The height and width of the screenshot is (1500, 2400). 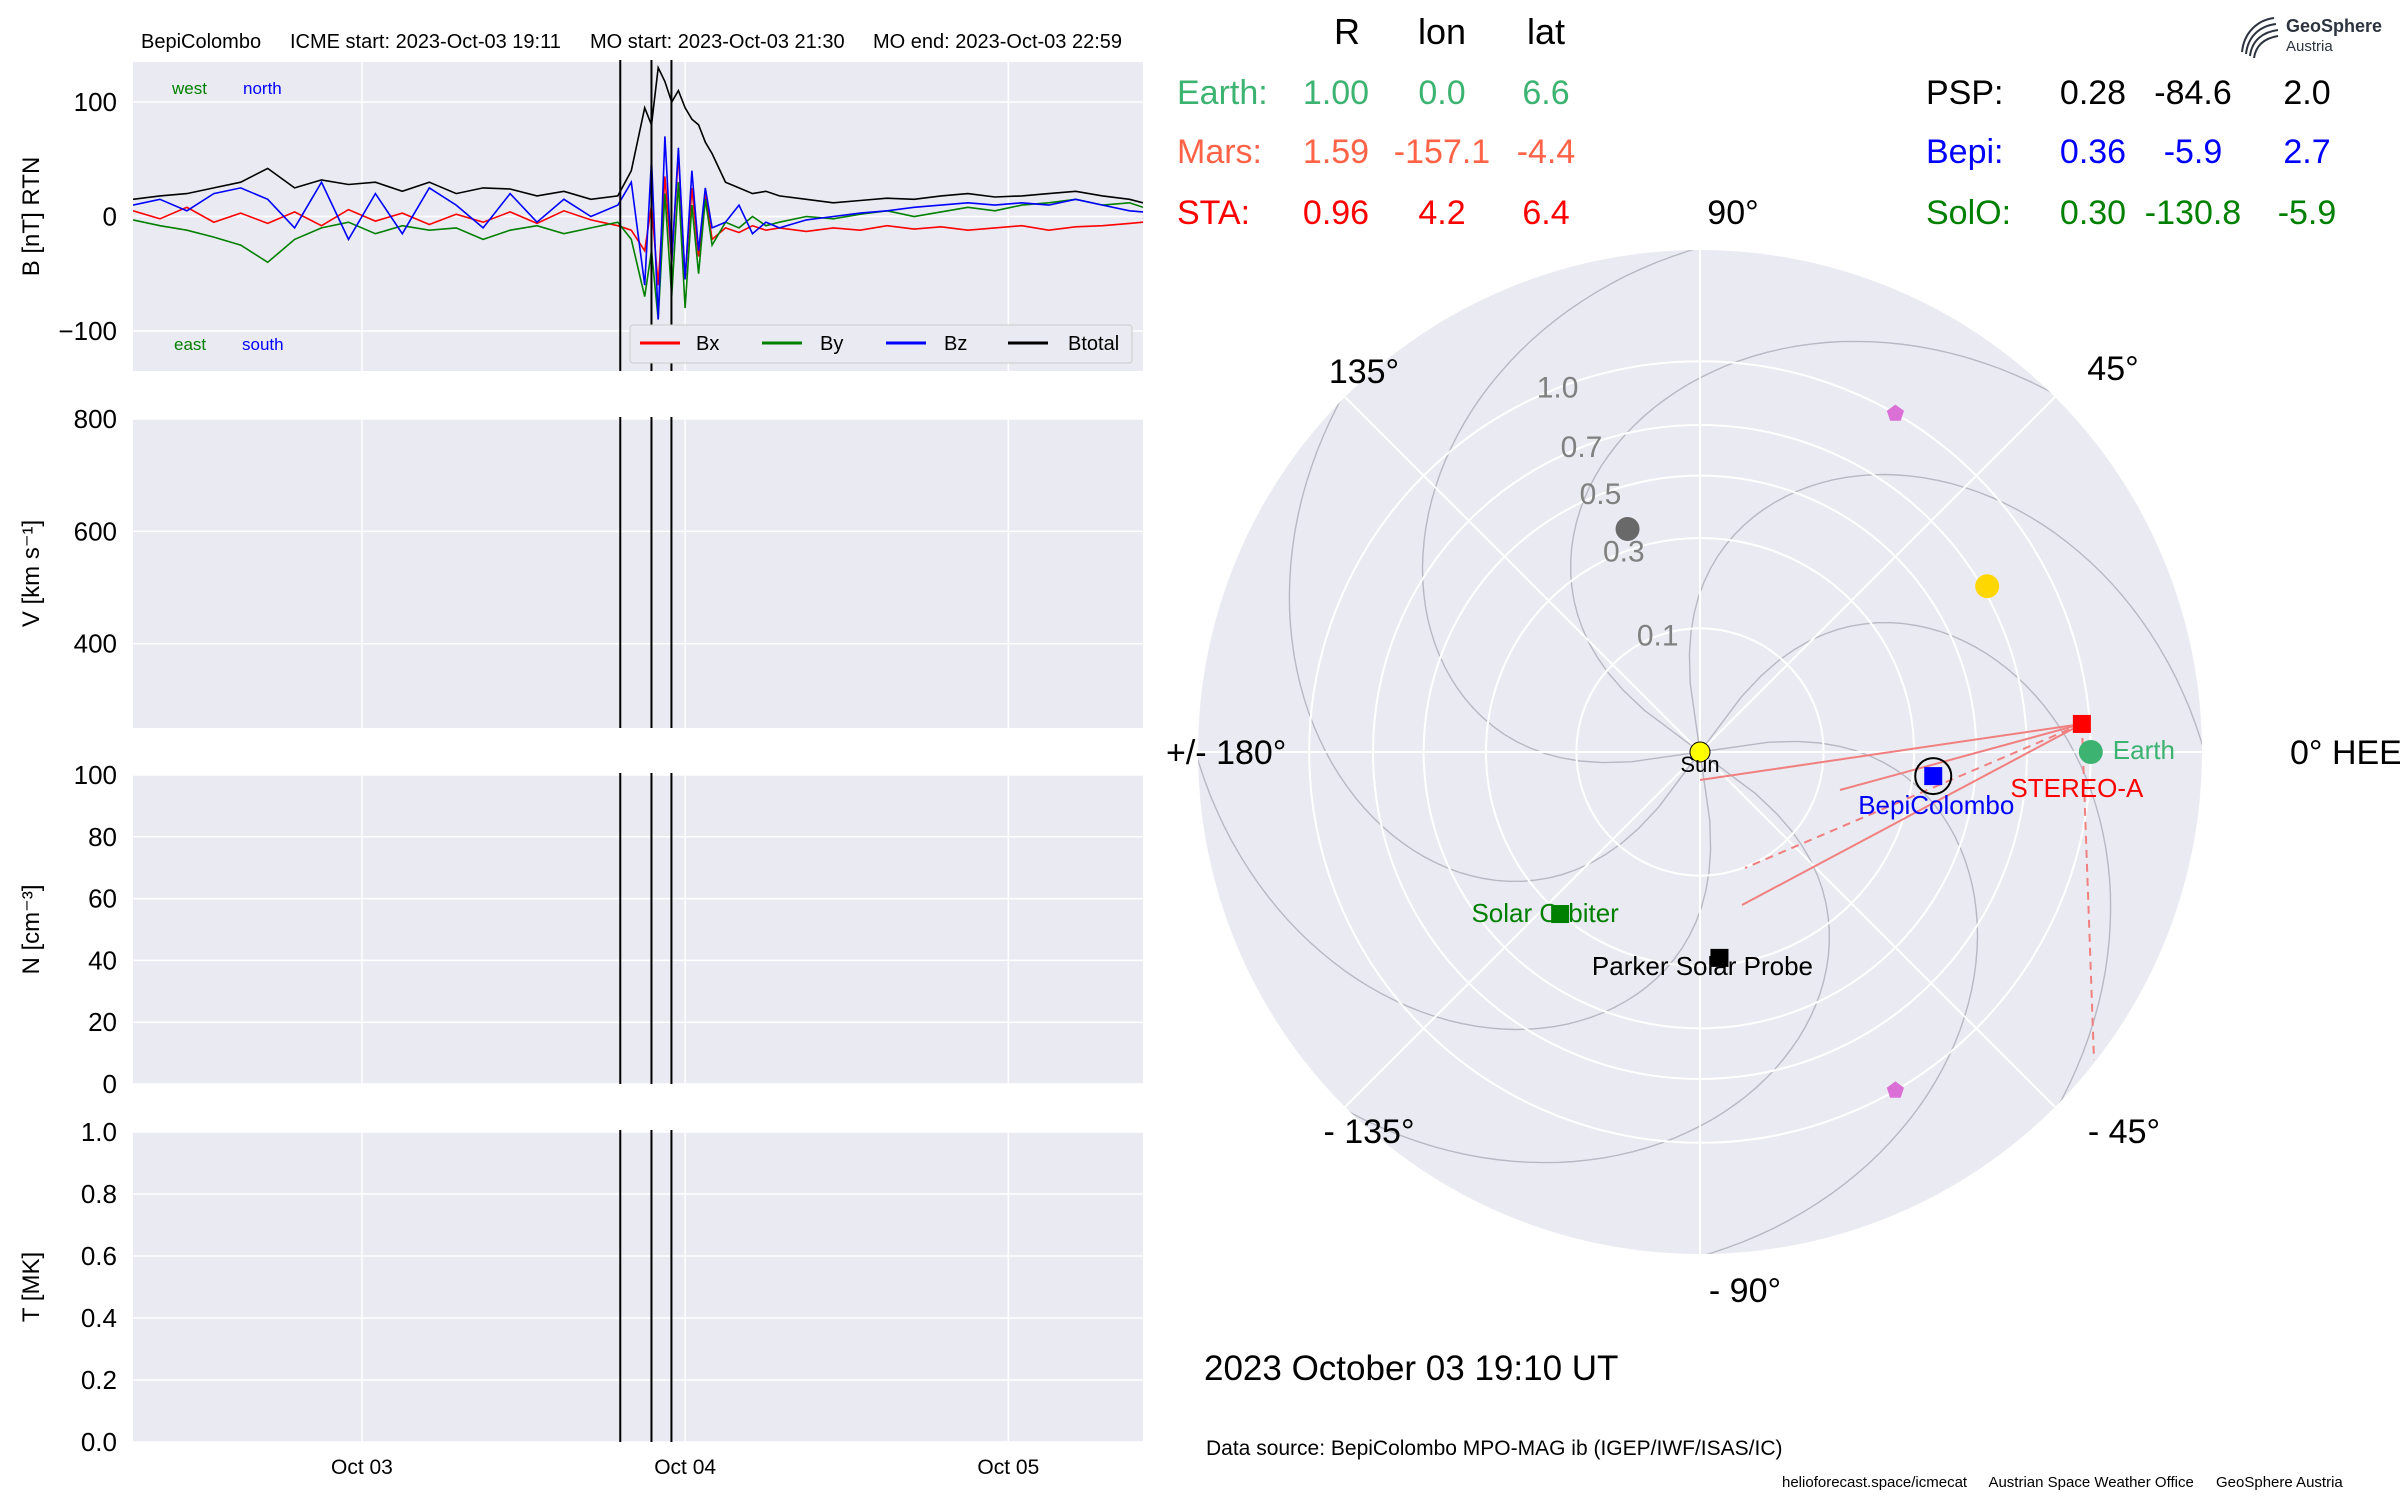 What do you see at coordinates (95, 644) in the screenshot?
I see `y-tick-label: 400` at bounding box center [95, 644].